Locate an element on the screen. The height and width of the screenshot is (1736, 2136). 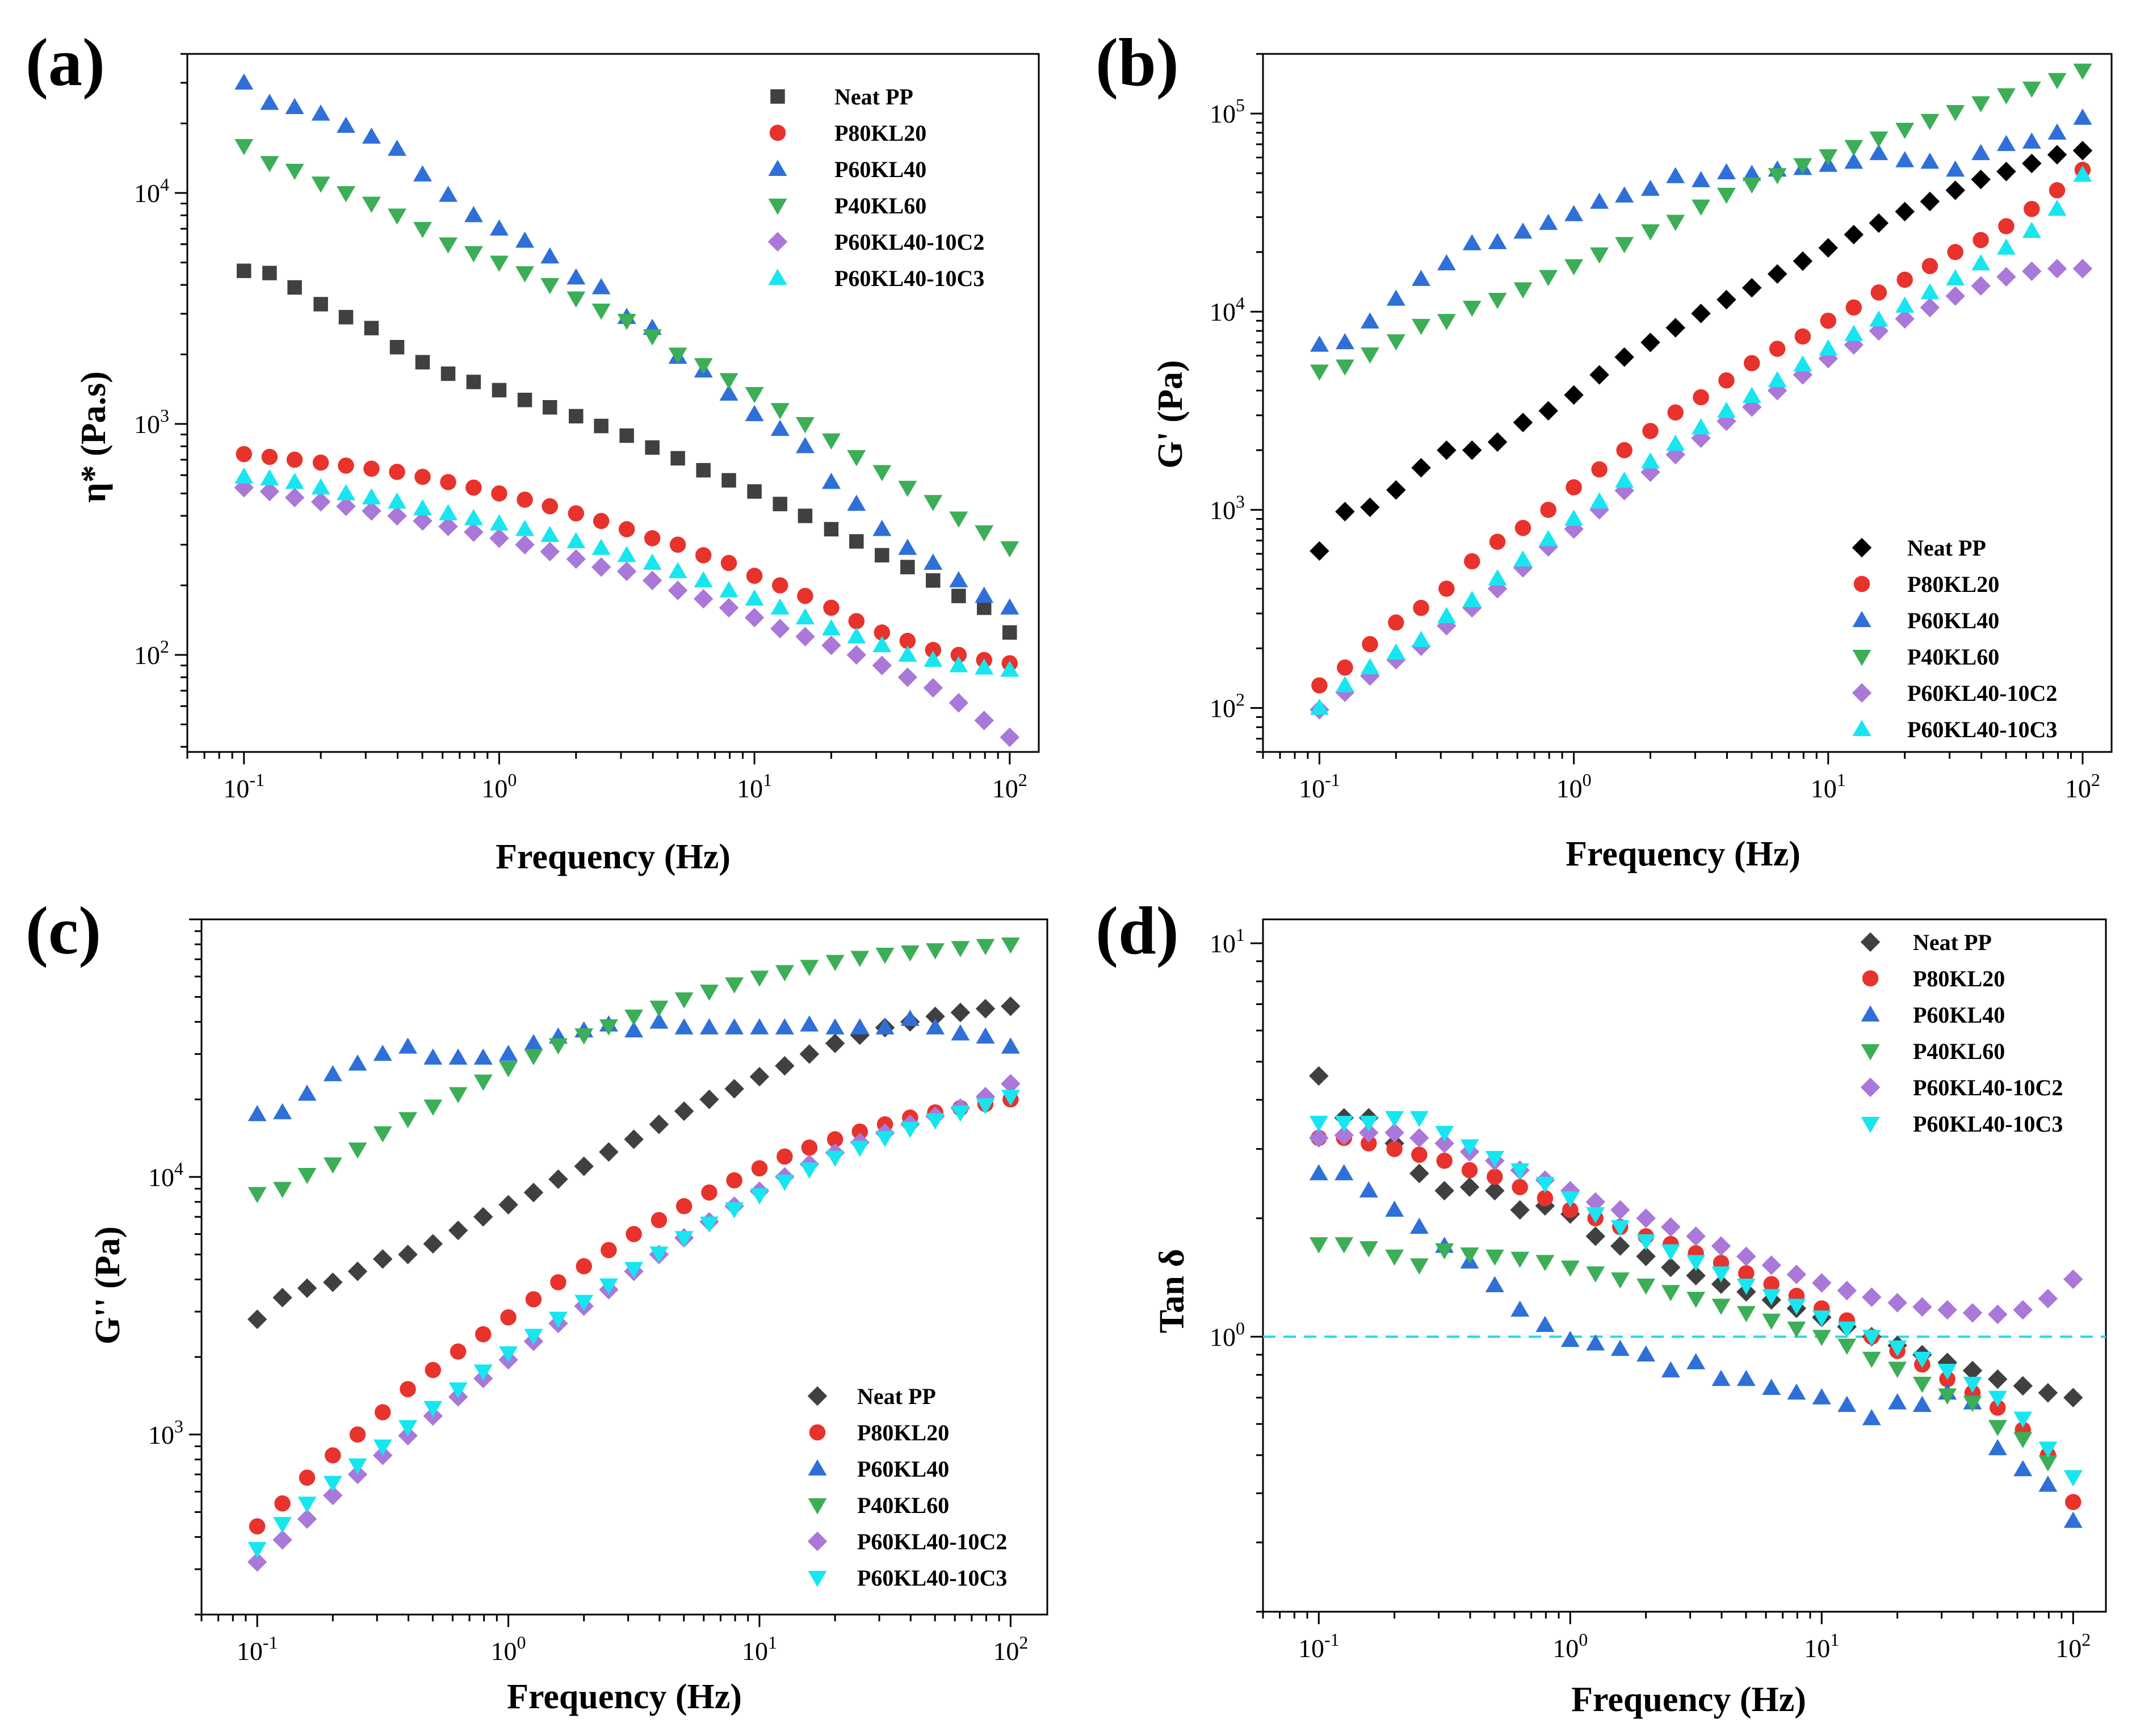
panel-d-x-tick-label: 102 is located at coordinates (2073, 1646).